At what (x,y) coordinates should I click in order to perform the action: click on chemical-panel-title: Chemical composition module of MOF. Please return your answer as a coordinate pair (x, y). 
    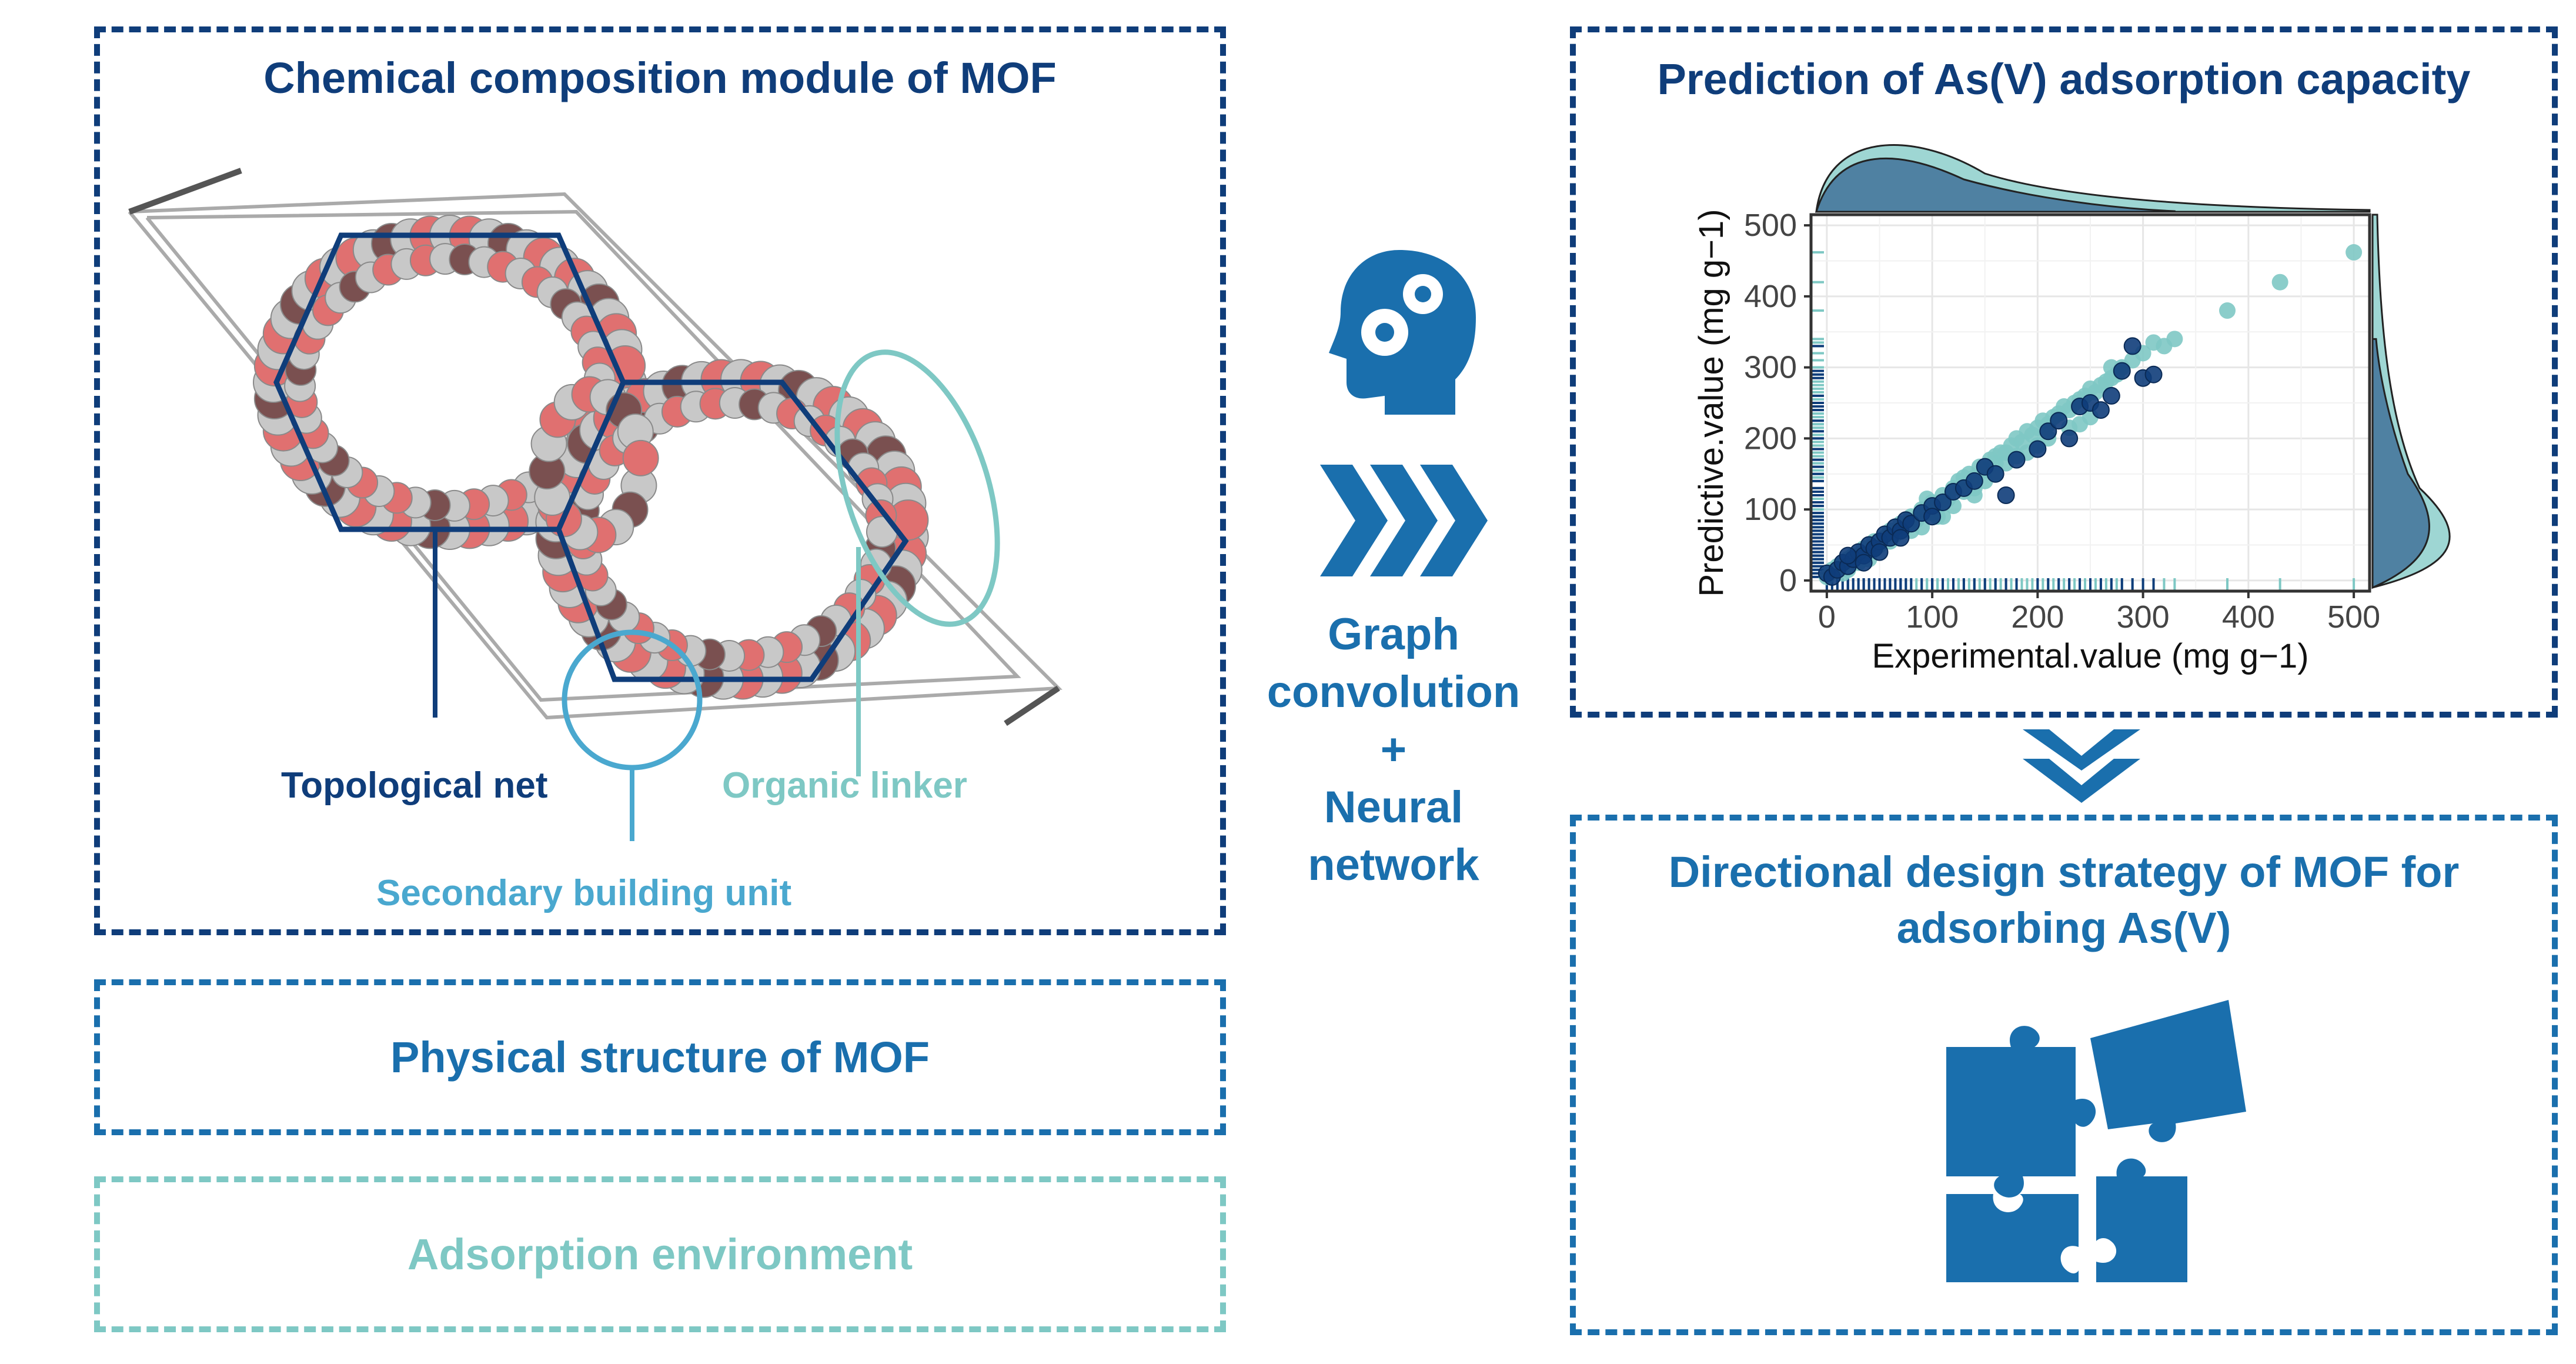
    Looking at the image, I should click on (660, 78).